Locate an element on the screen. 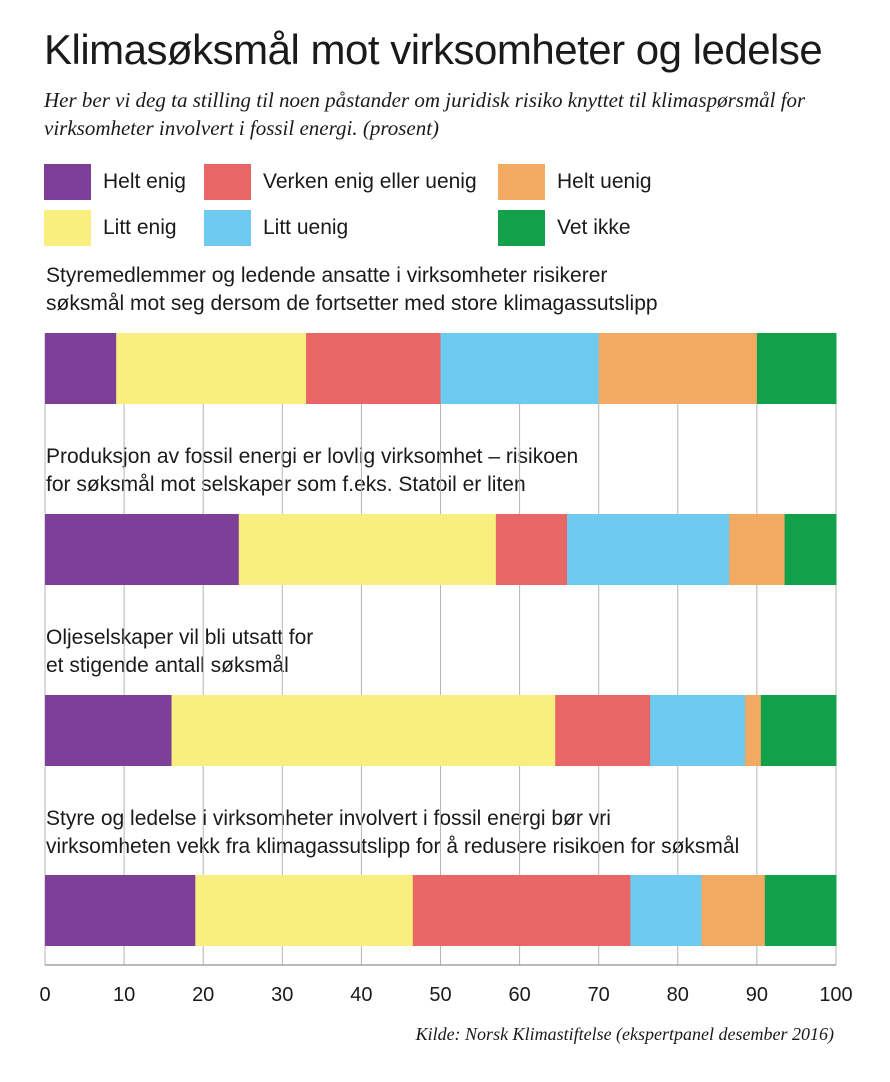 The height and width of the screenshot is (1082, 890). bar-segment-q3-litt-enig is located at coordinates (363, 730).